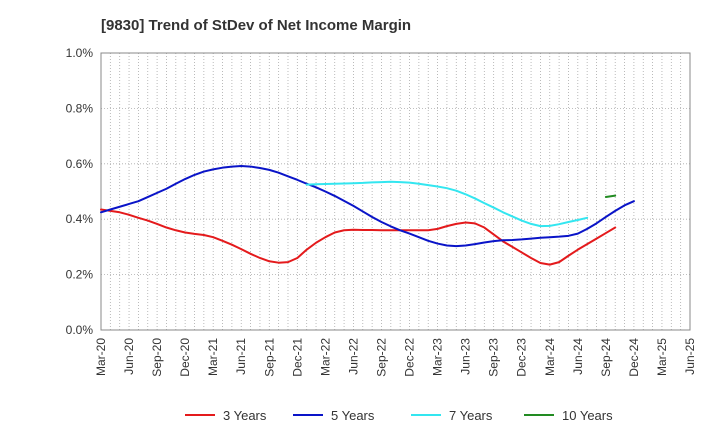  What do you see at coordinates (606, 357) in the screenshot?
I see `x-tick-label: Sep-24` at bounding box center [606, 357].